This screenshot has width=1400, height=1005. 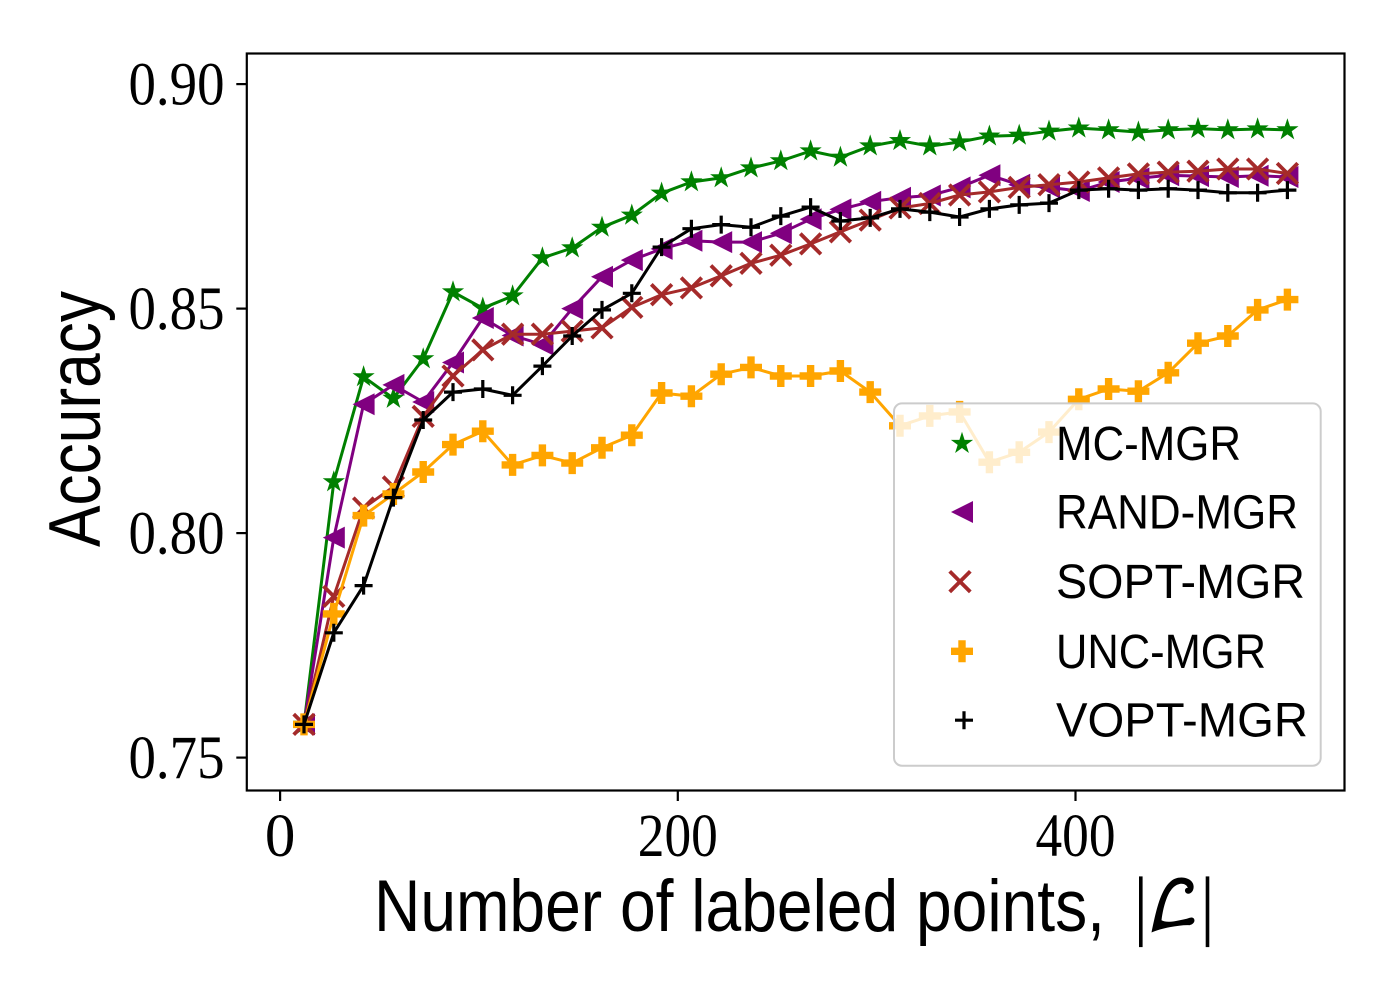 What do you see at coordinates (177, 85) in the screenshot?
I see `svg-text: 0.90` at bounding box center [177, 85].